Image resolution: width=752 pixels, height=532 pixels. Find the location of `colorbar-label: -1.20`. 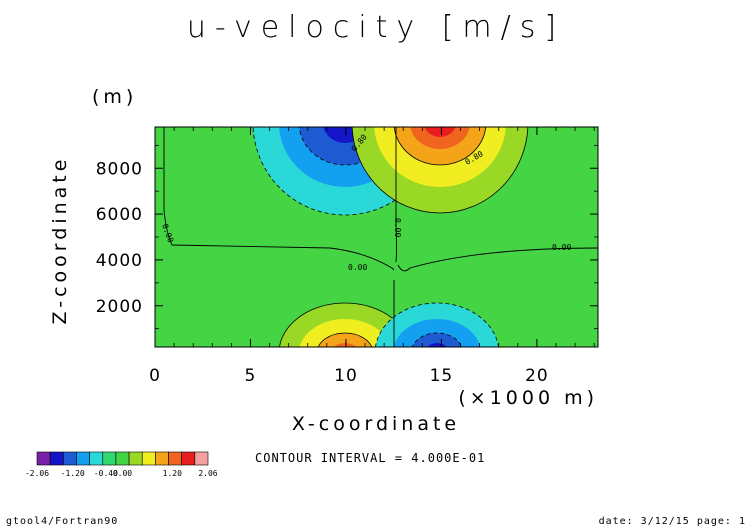

colorbar-label: -1.20 is located at coordinates (73, 473).